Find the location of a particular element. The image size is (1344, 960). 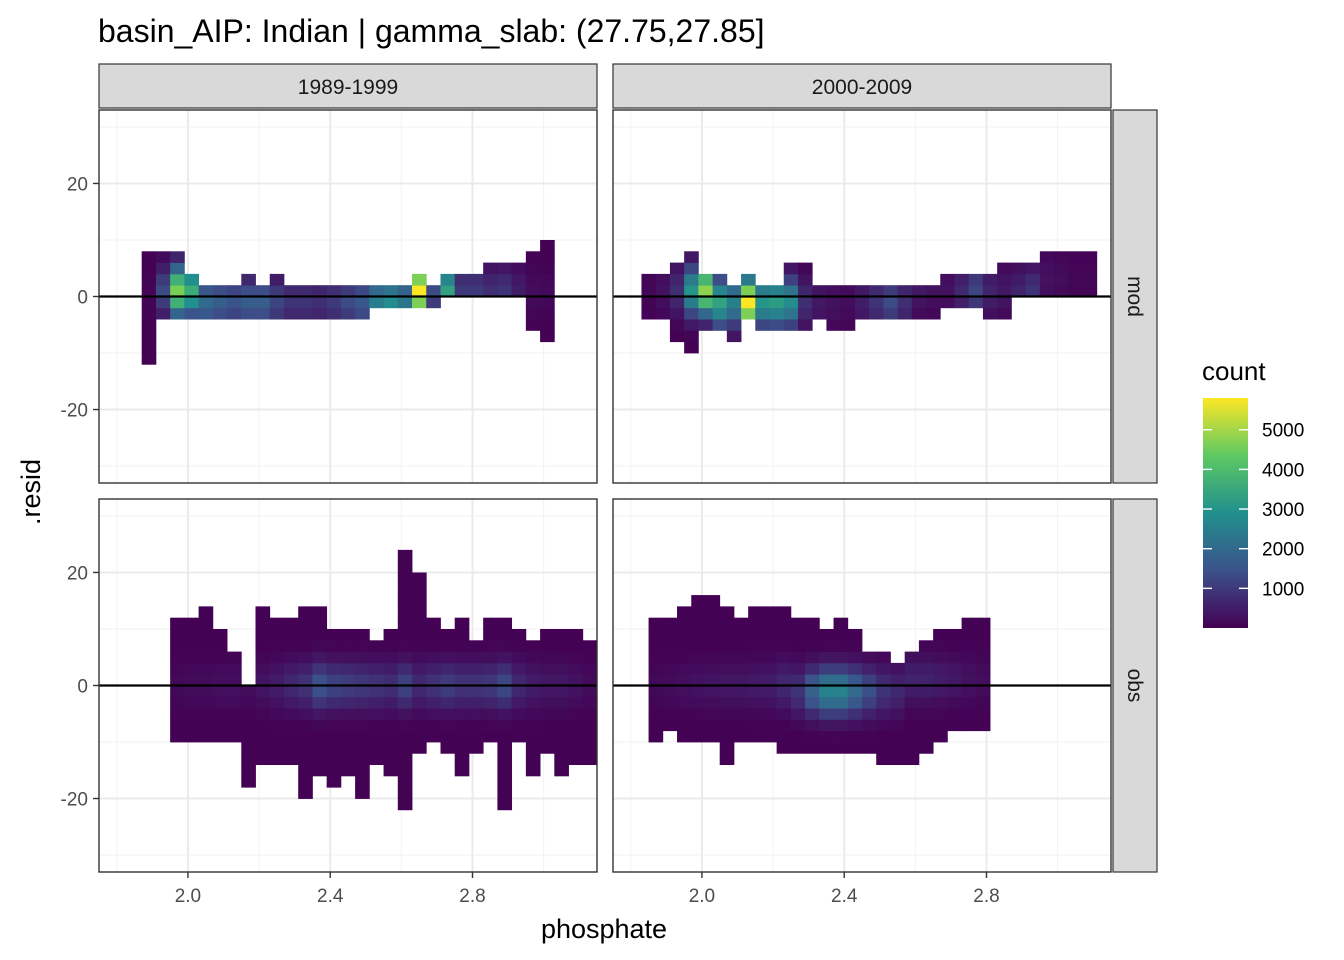

facet-strip-column is located at coordinates (862, 86).